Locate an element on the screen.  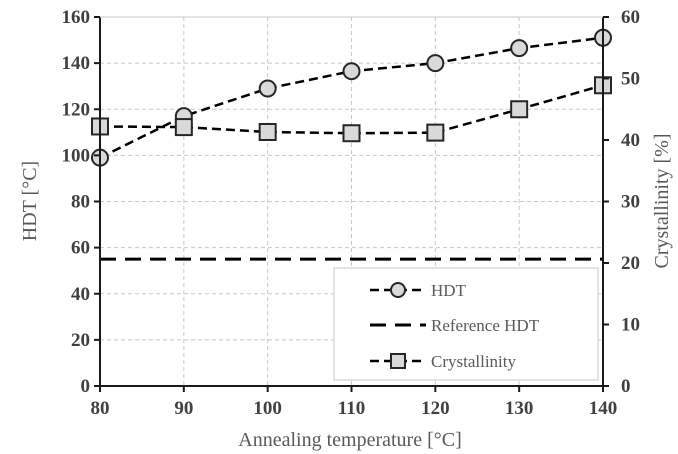
x-axis-title: Annealing temperature [°C] is located at coordinates (349, 440).